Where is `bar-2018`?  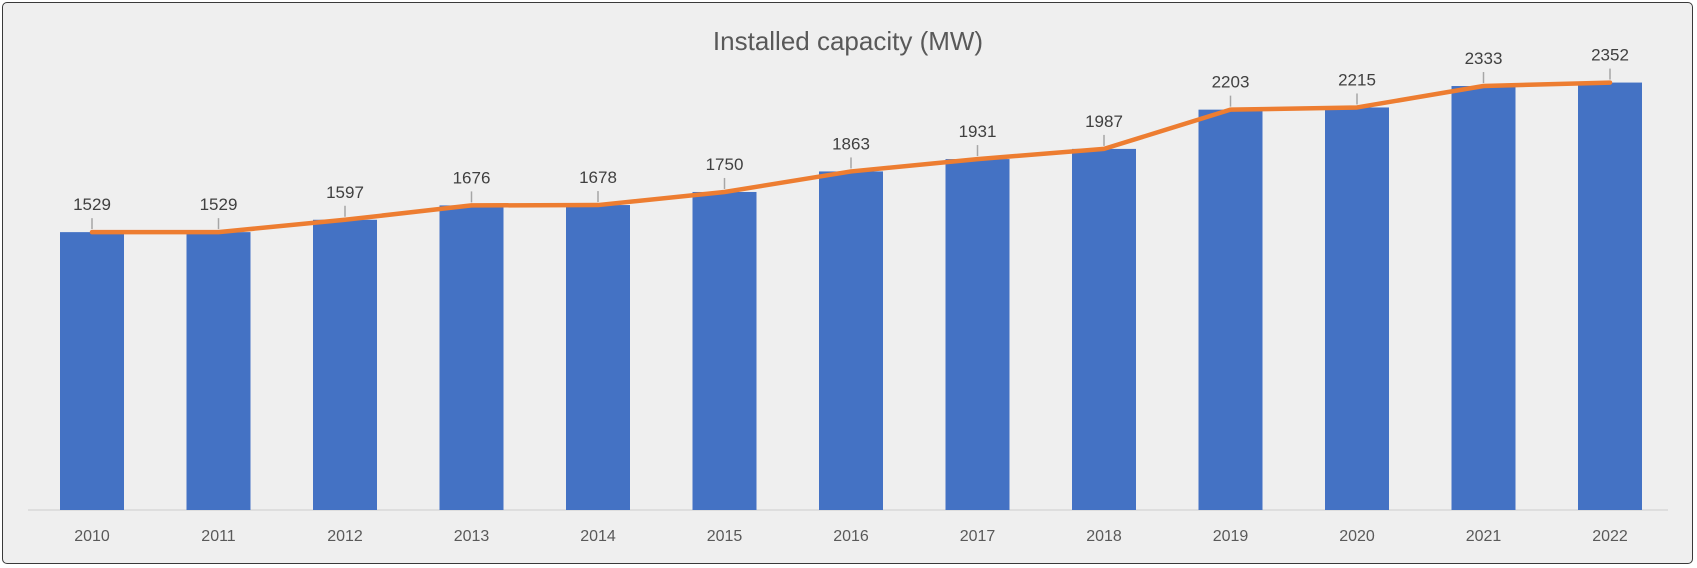
bar-2018 is located at coordinates (1104, 329).